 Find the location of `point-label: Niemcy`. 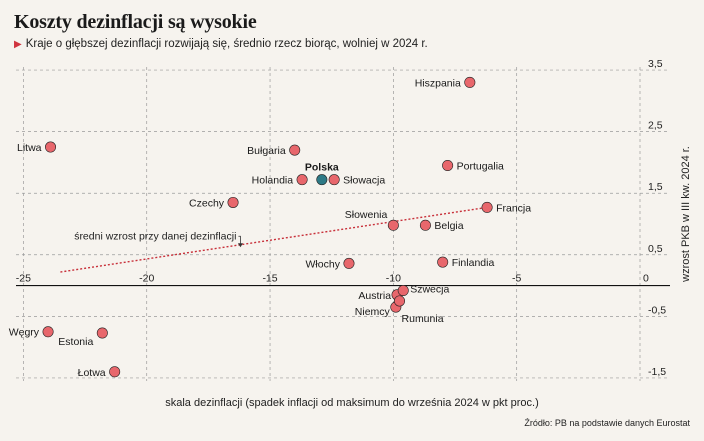

point-label: Niemcy is located at coordinates (373, 312).